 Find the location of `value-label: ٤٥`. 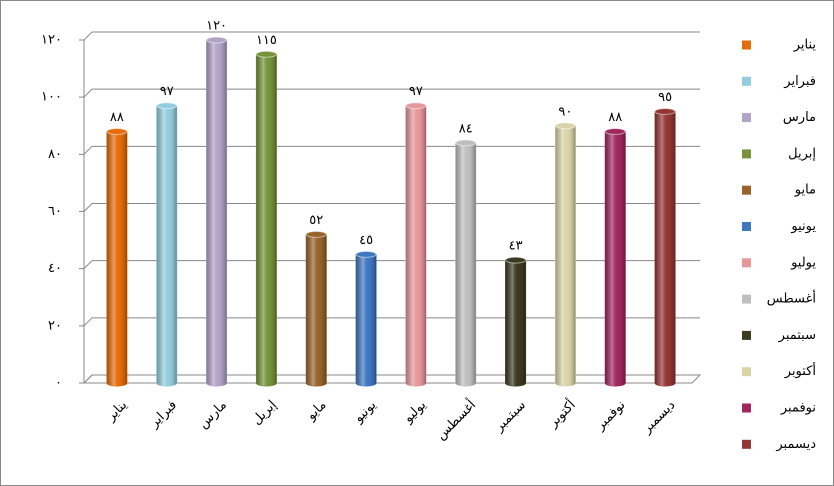

value-label: ٤٥ is located at coordinates (366, 240).